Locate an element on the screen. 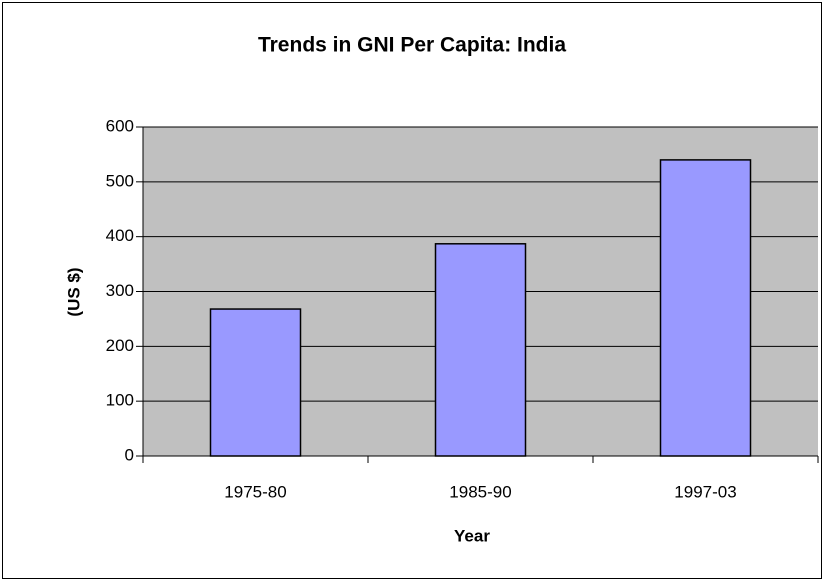  x-tick-label: 1997-03 is located at coordinates (705, 491).